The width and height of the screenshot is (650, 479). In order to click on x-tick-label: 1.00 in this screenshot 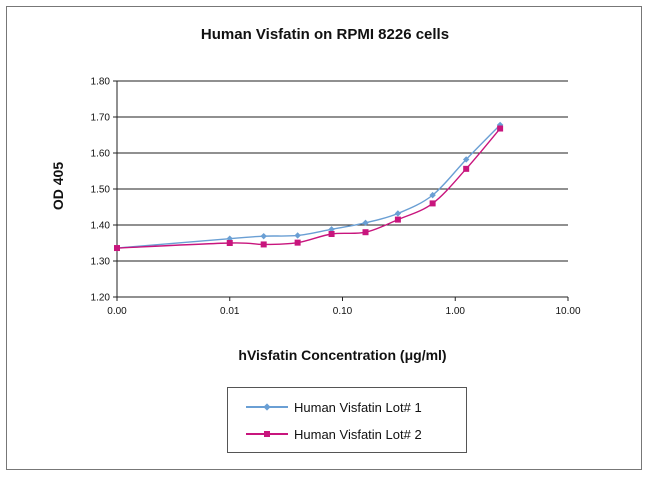, I will do `click(456, 311)`.